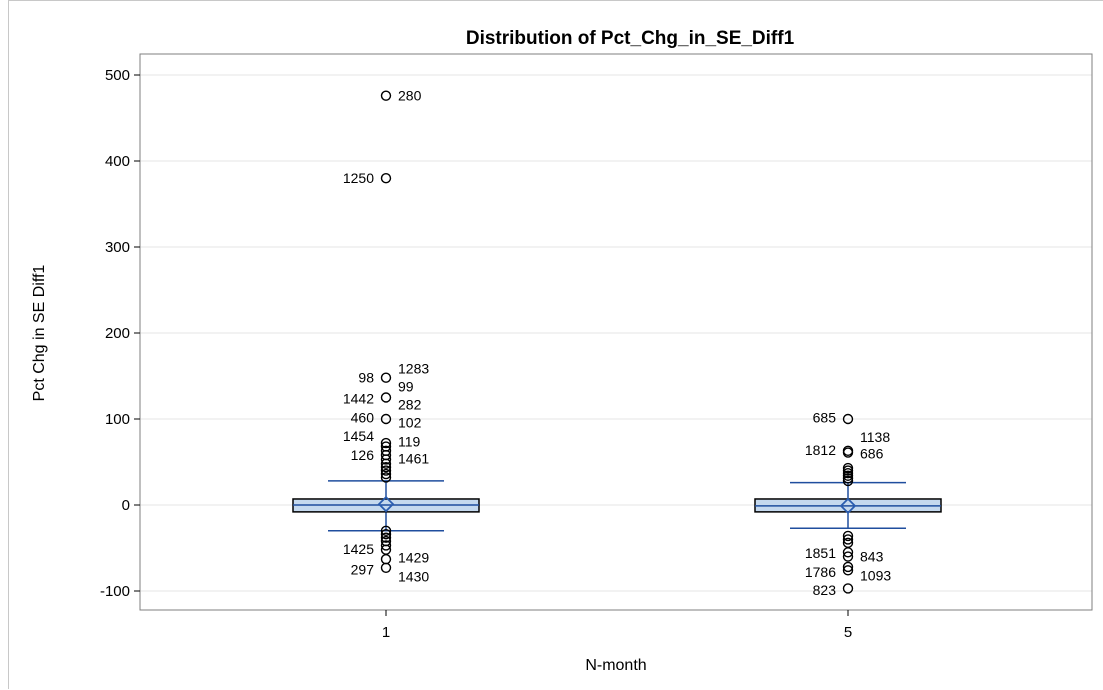 The height and width of the screenshot is (690, 1103). Describe the element at coordinates (358, 436) in the screenshot. I see `outlier-label: 1454` at that location.